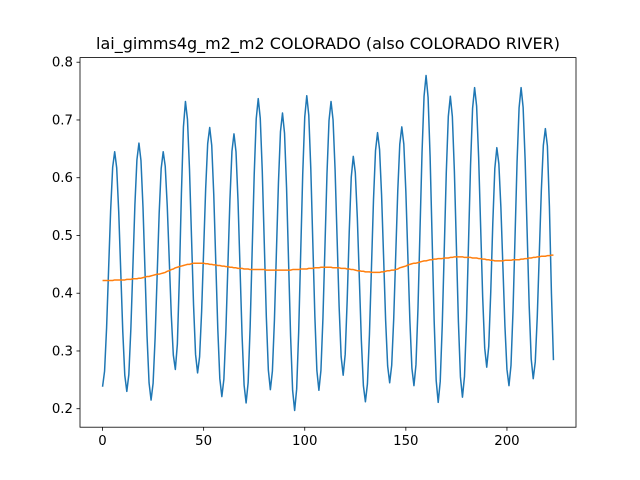 The width and height of the screenshot is (640, 480). Describe the element at coordinates (203, 441) in the screenshot. I see `x-tick-label: 50` at that location.